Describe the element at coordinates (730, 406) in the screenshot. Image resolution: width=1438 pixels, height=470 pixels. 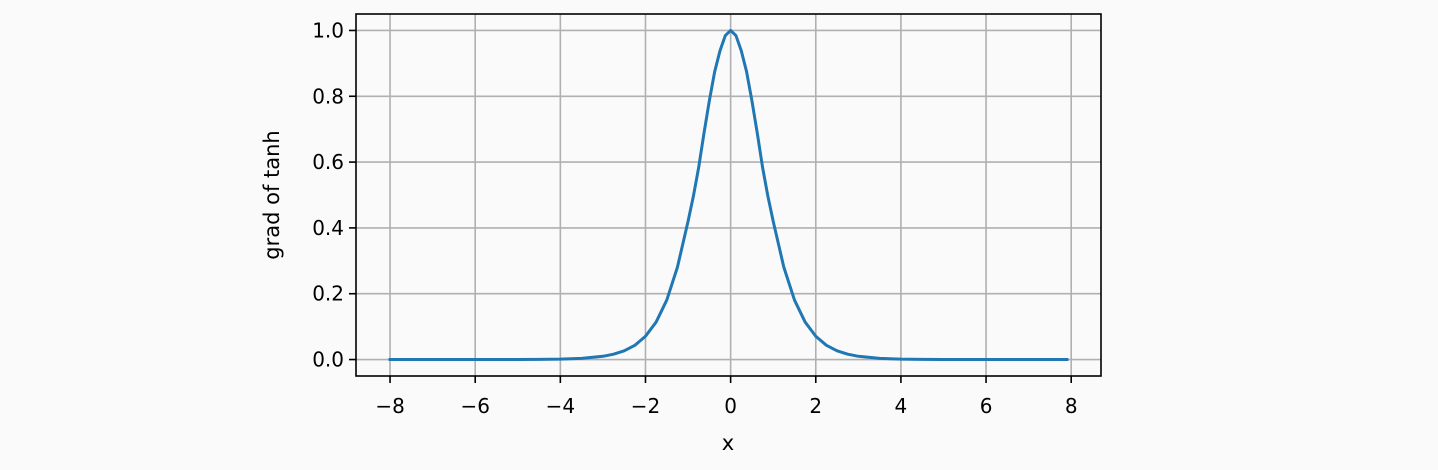
I see `x-tick-label: 0` at that location.